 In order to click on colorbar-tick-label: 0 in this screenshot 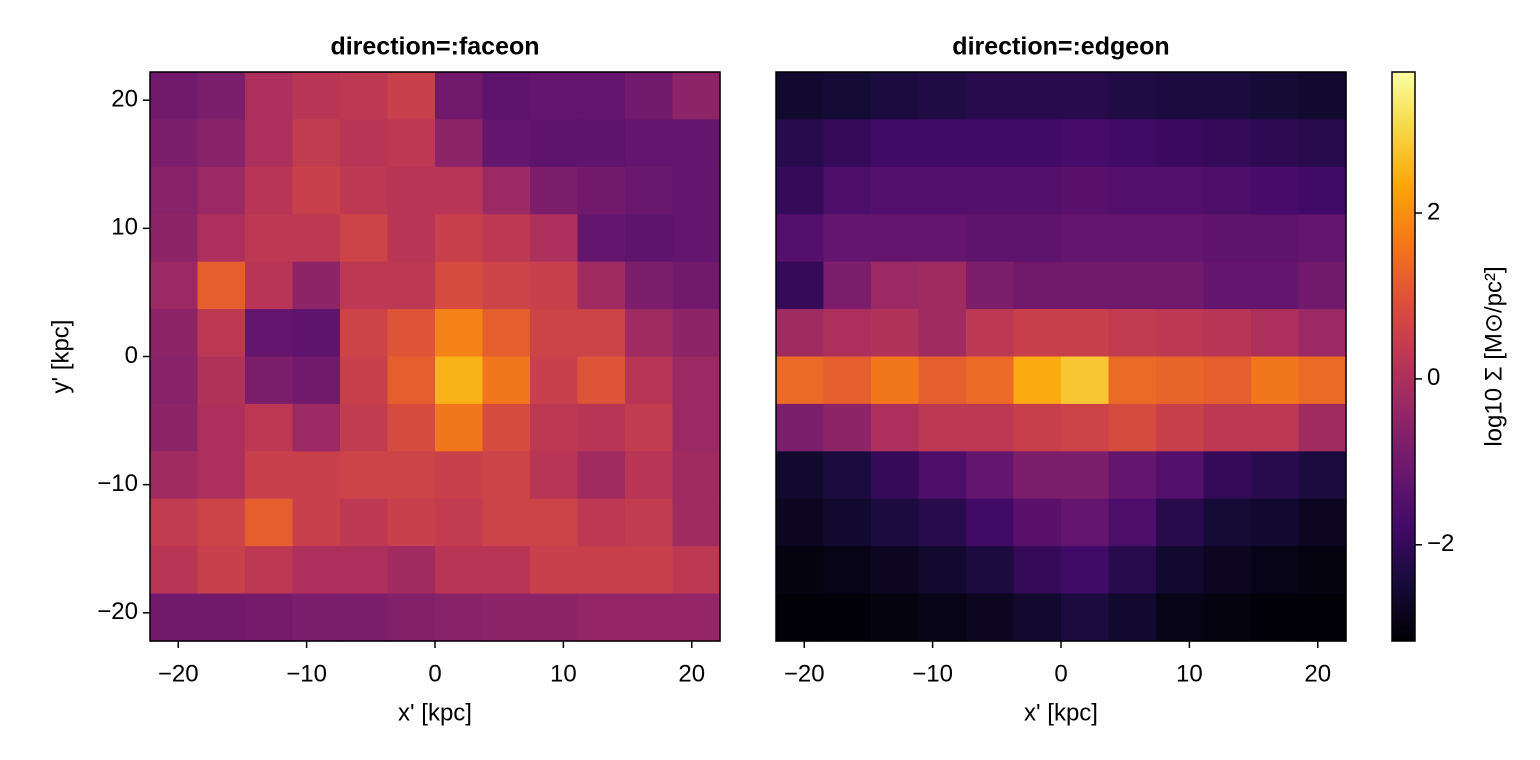, I will do `click(1433, 377)`.